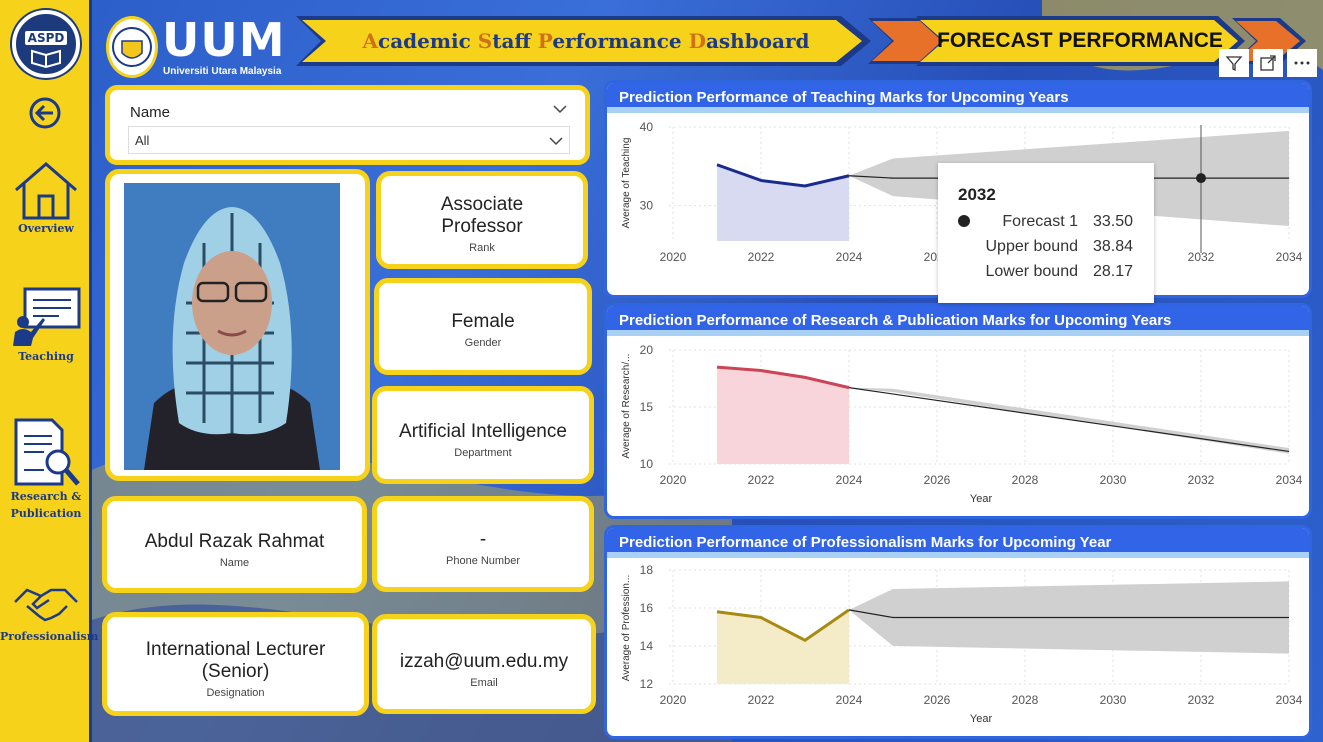 This screenshot has height=742, width=1323. I want to click on book-icon, so click(46, 59).